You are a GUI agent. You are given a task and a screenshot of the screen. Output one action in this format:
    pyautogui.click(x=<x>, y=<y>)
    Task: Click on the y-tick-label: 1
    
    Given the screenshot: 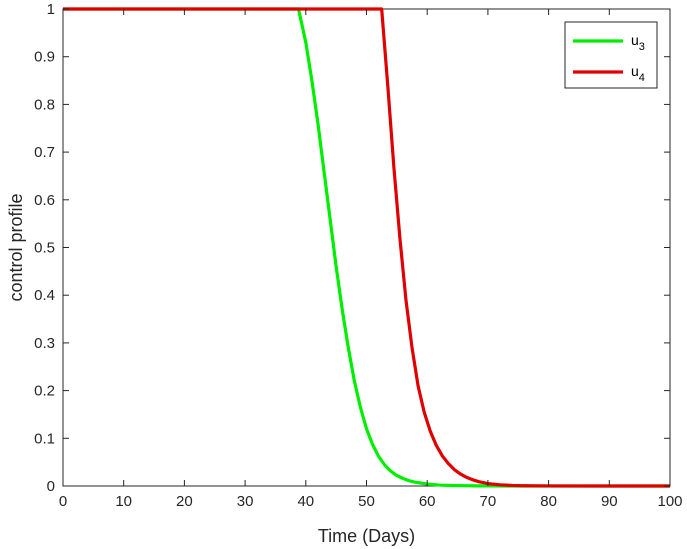 What is the action you would take?
    pyautogui.click(x=51, y=9)
    